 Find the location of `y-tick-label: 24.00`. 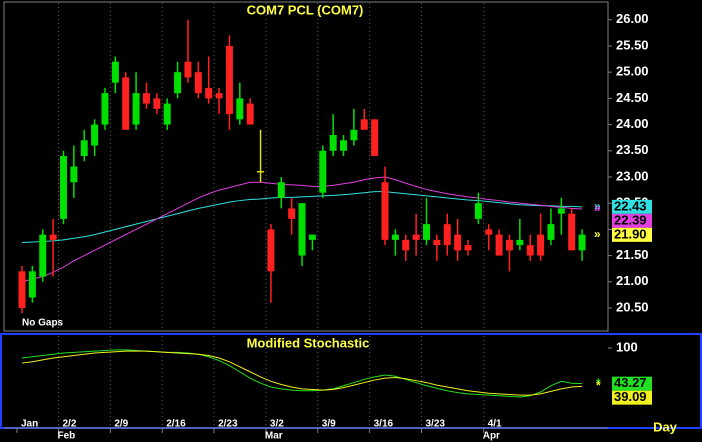

y-tick-label: 24.00 is located at coordinates (632, 123).